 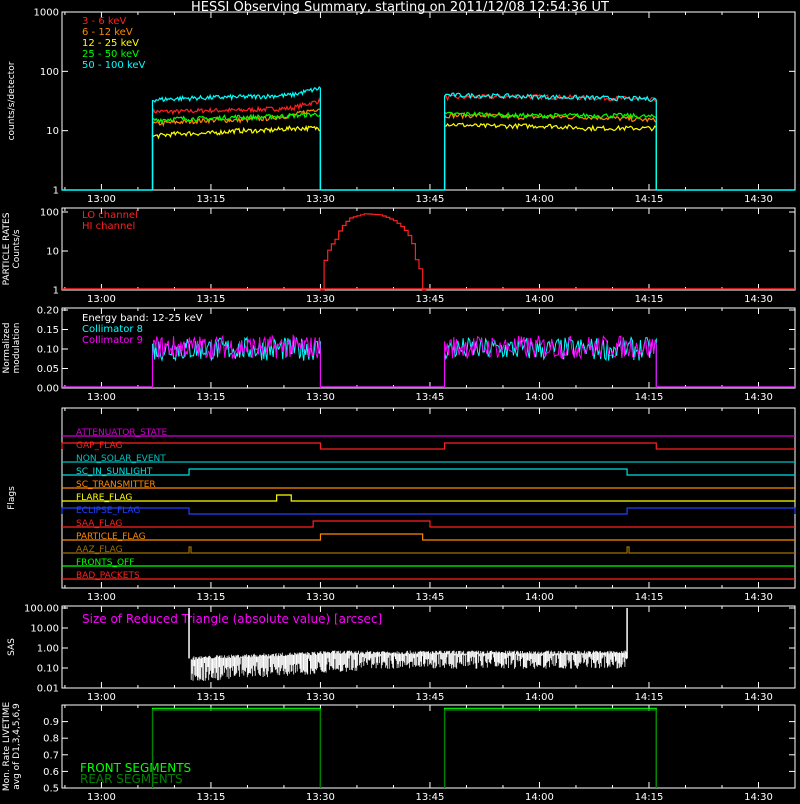 What do you see at coordinates (112, 340) in the screenshot?
I see `legend-entry: Collimator 9` at bounding box center [112, 340].